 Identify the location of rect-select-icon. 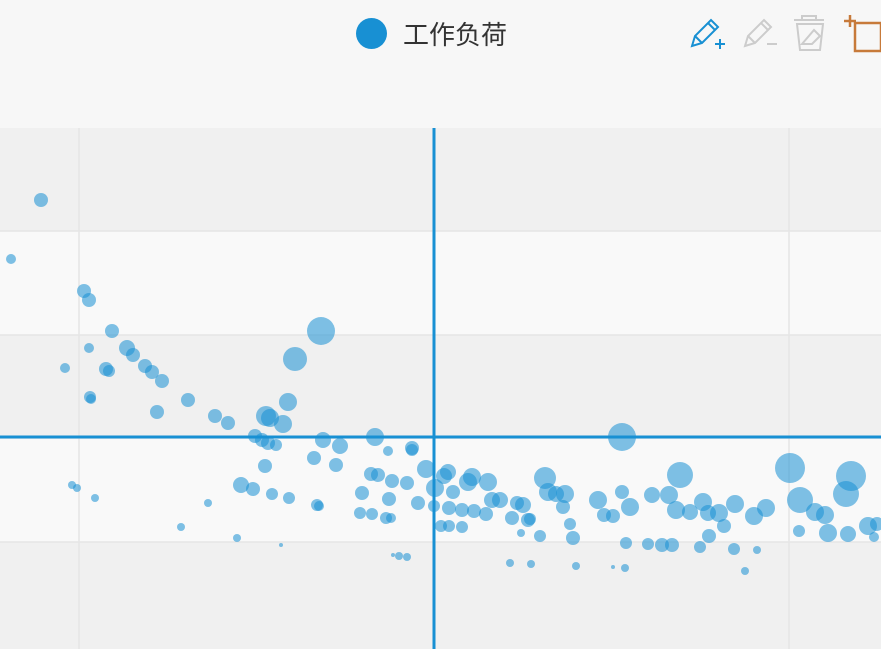
(862, 34).